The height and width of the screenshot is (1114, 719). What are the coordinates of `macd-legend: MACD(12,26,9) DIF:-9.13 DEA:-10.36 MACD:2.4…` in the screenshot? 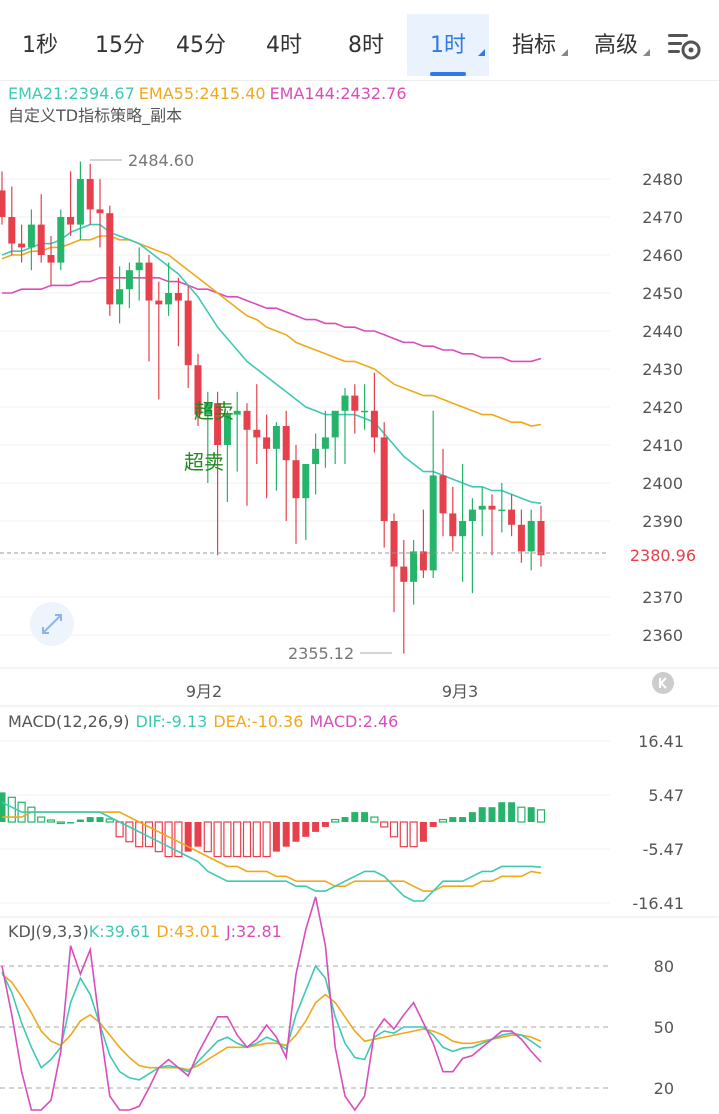 It's located at (203, 721).